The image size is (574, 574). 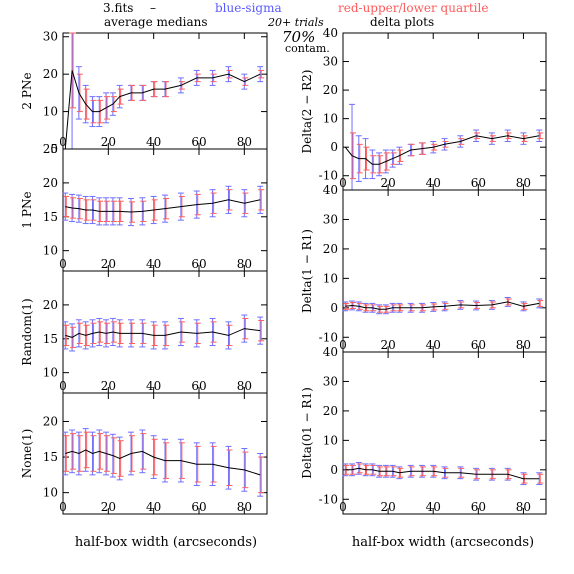 I want to click on trials-label: 20+ trials, so click(x=295, y=22).